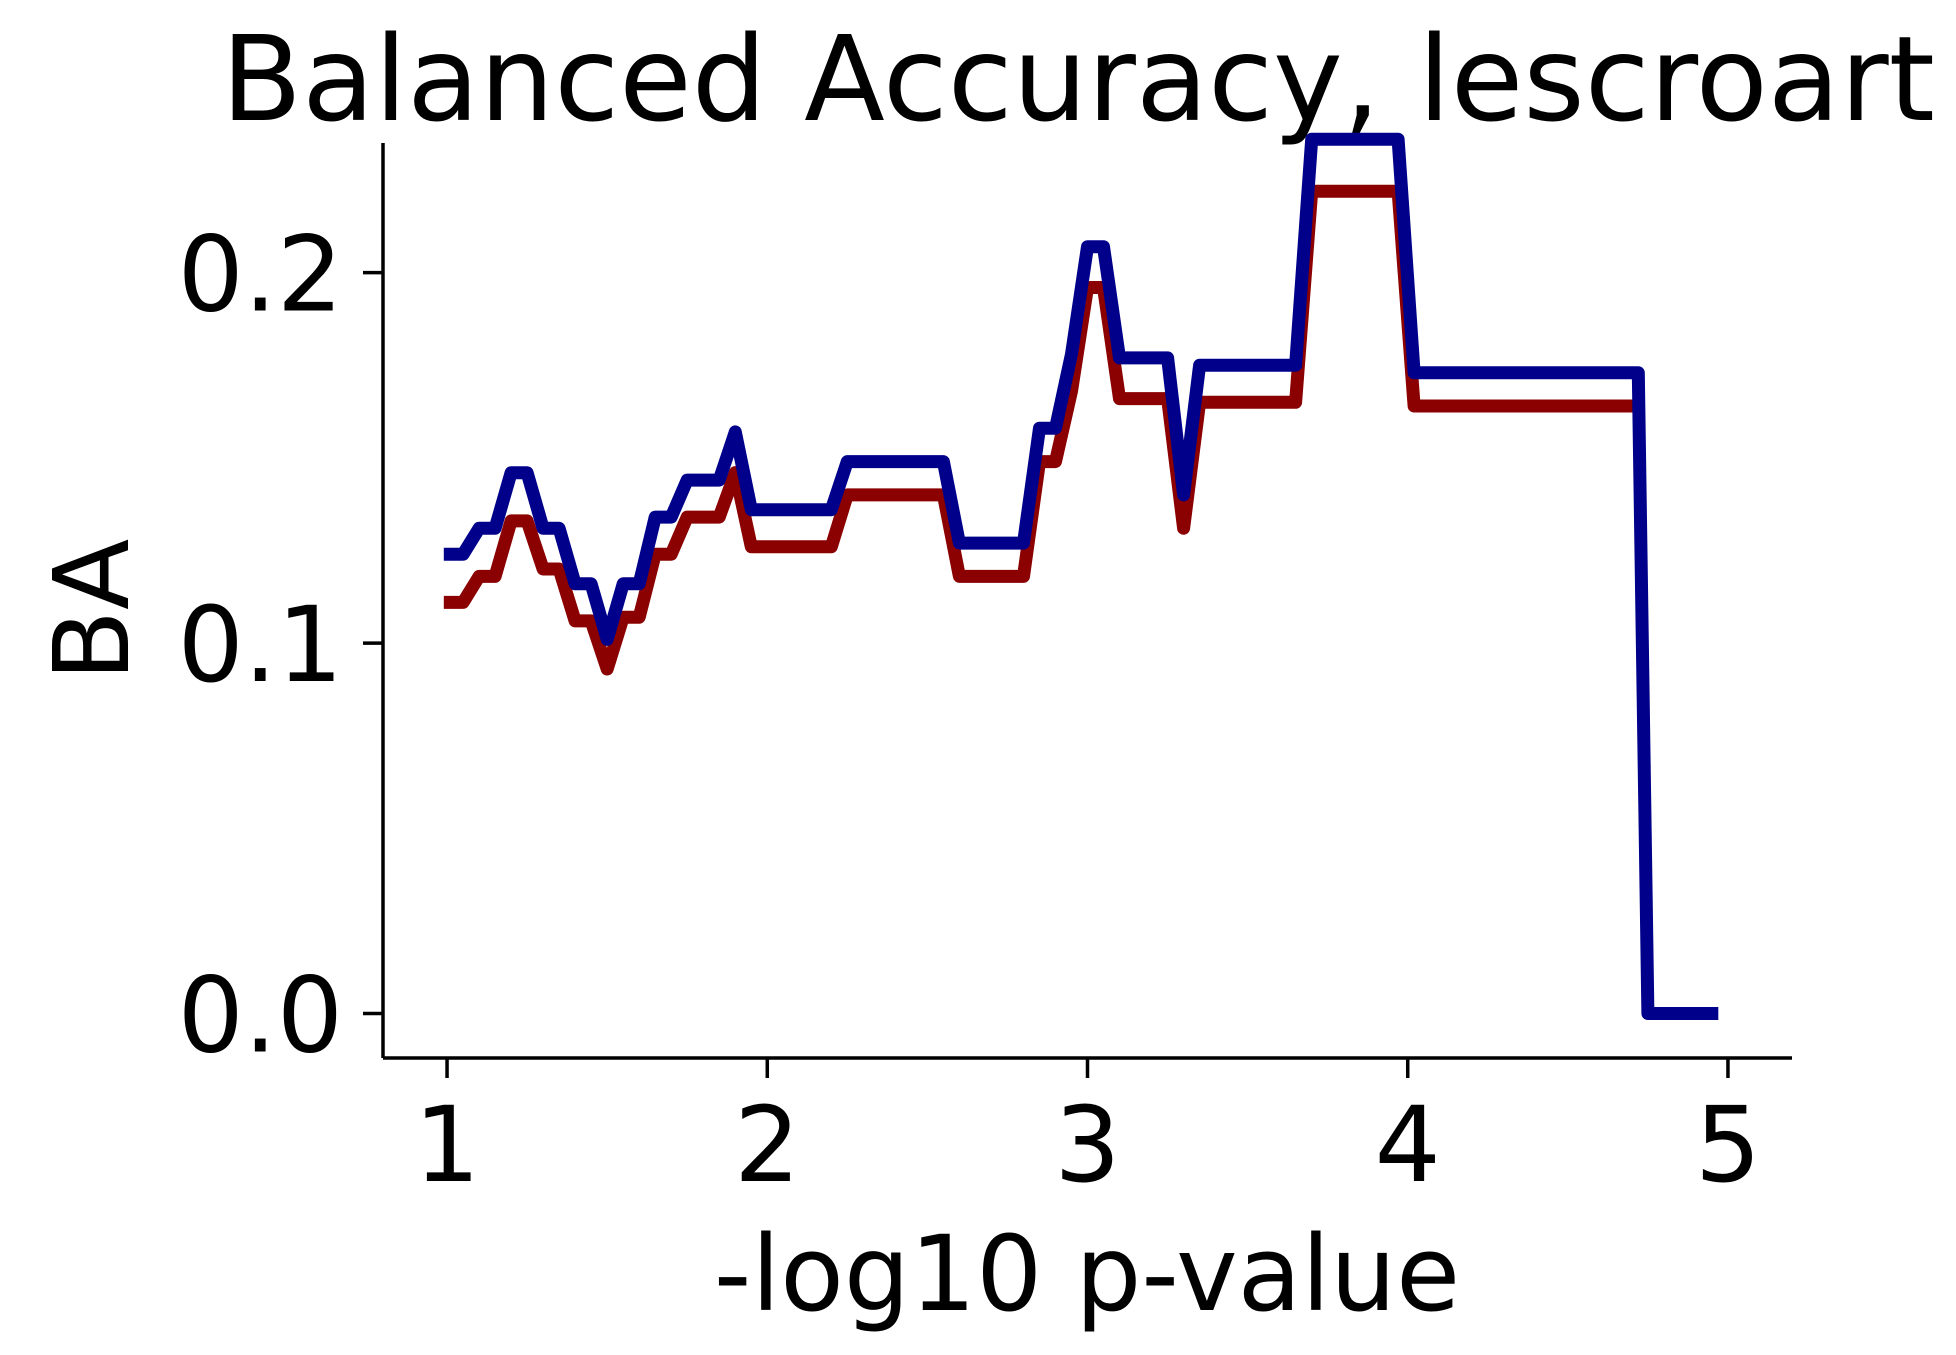 The image size is (1956, 1355). What do you see at coordinates (1087, 1274) in the screenshot?
I see `x-axis-label: -log10 p-value` at bounding box center [1087, 1274].